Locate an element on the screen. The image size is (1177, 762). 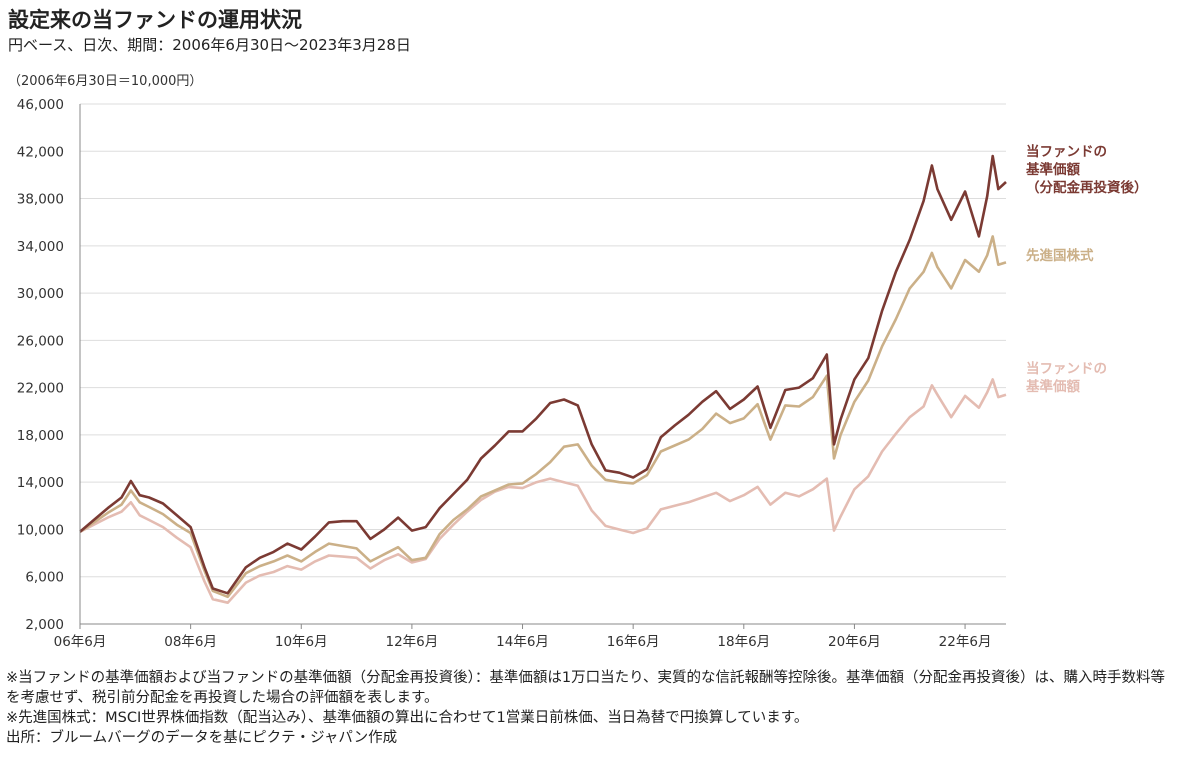
y-tick-label: 46,000 is located at coordinates (40, 105).